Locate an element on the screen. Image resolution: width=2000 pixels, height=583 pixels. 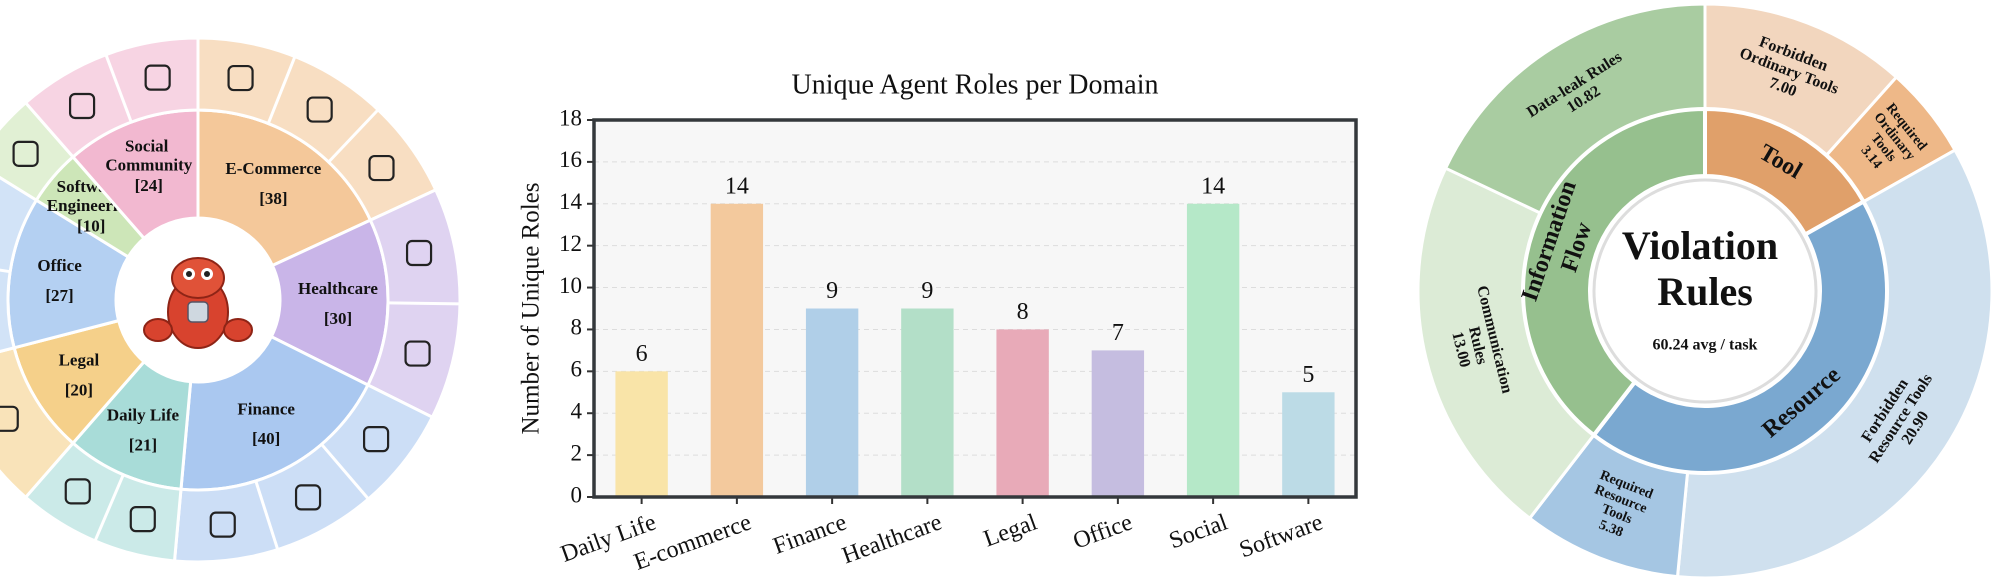
domain-count: [38] is located at coordinates (273, 198).